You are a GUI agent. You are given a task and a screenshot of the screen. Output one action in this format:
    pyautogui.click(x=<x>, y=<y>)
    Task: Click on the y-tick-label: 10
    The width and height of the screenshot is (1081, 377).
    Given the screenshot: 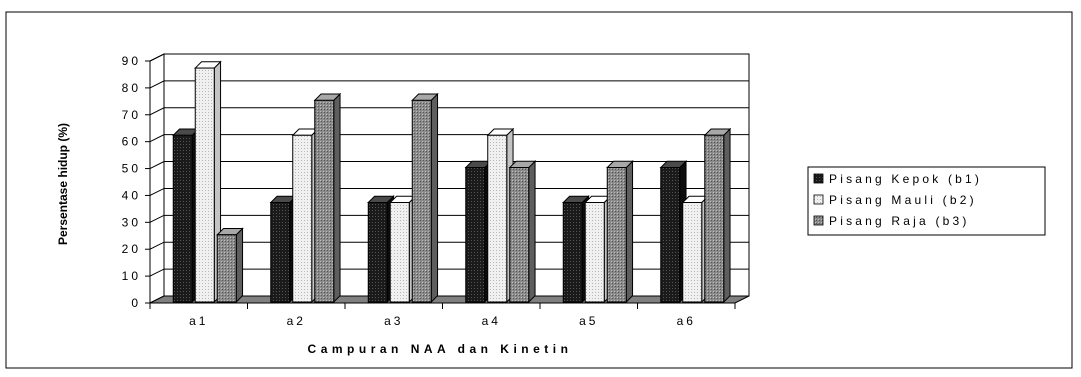 What is the action you would take?
    pyautogui.click(x=131, y=276)
    